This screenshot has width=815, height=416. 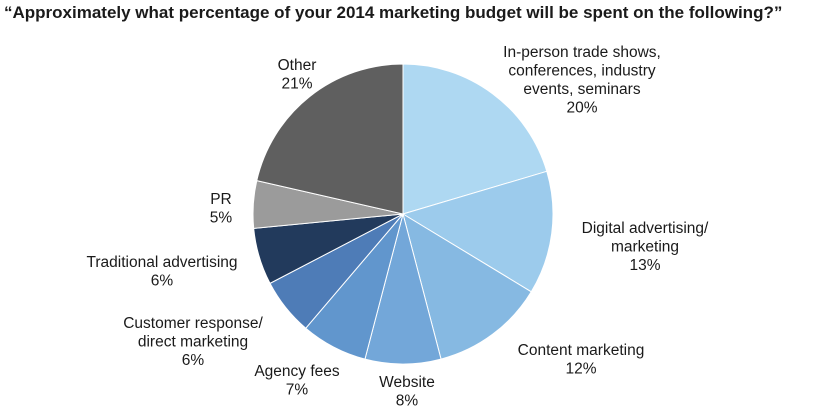 I want to click on slice-value-label: 20%, so click(x=581, y=108).